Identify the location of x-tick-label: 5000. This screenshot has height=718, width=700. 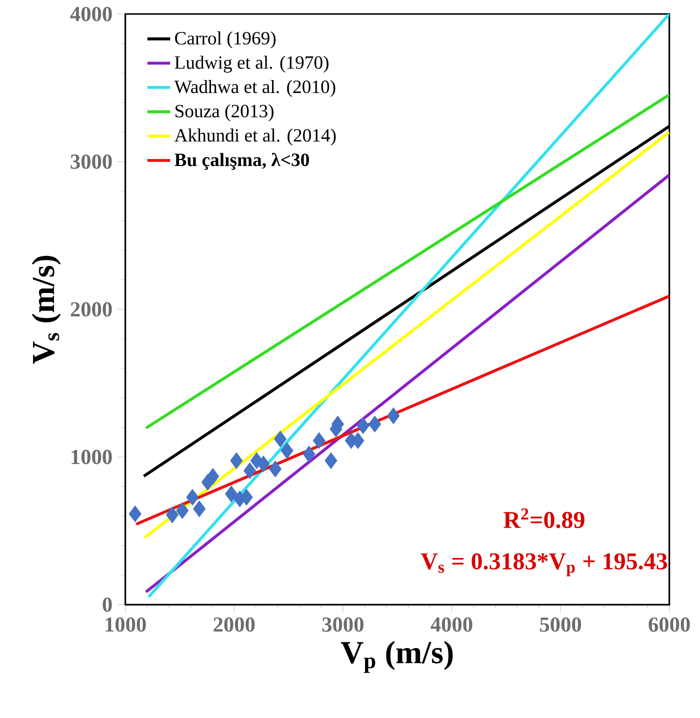
(561, 624).